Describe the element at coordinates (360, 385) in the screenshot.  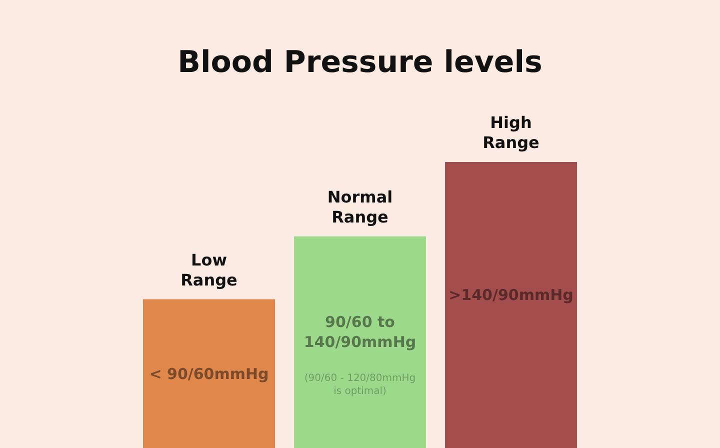
I see `annotation: (90/60 - 120/80mmHg is optimal)` at that location.